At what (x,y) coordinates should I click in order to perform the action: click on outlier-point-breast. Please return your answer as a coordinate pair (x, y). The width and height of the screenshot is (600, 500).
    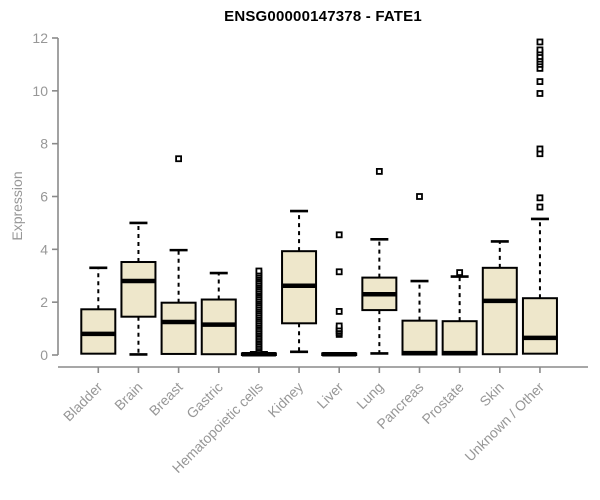
    Looking at the image, I should click on (179, 159).